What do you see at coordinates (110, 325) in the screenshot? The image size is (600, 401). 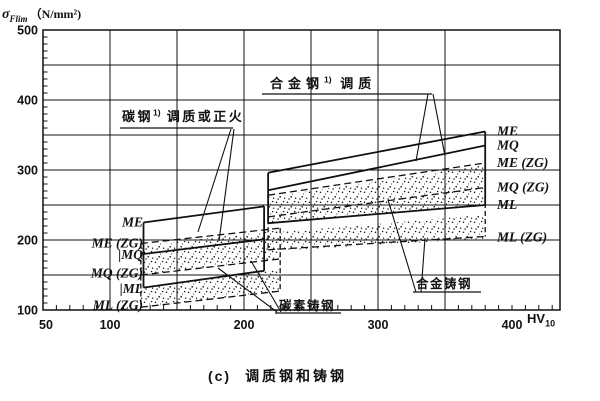 I see `x-tick-label: 100` at bounding box center [110, 325].